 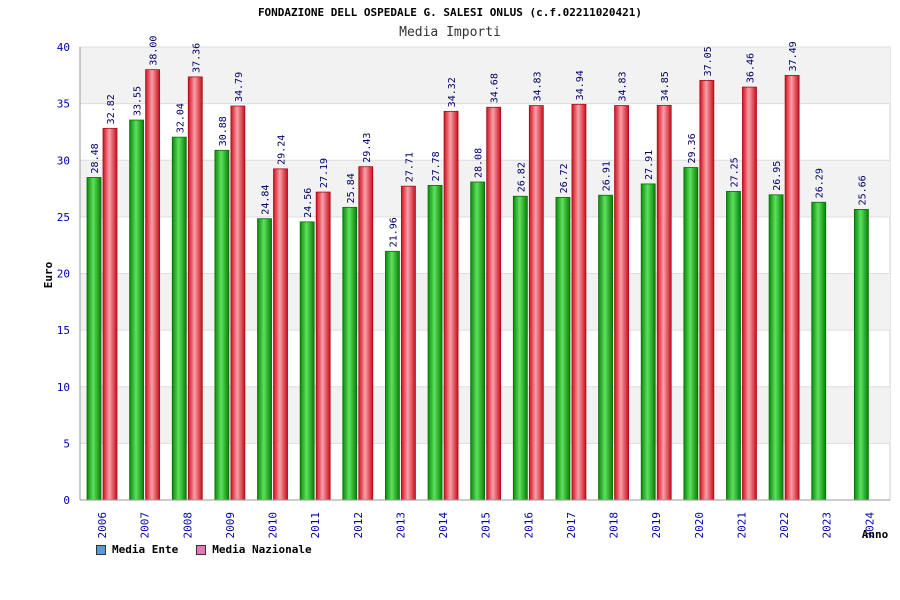 I want to click on x-tick-label: 2023, so click(x=827, y=525).